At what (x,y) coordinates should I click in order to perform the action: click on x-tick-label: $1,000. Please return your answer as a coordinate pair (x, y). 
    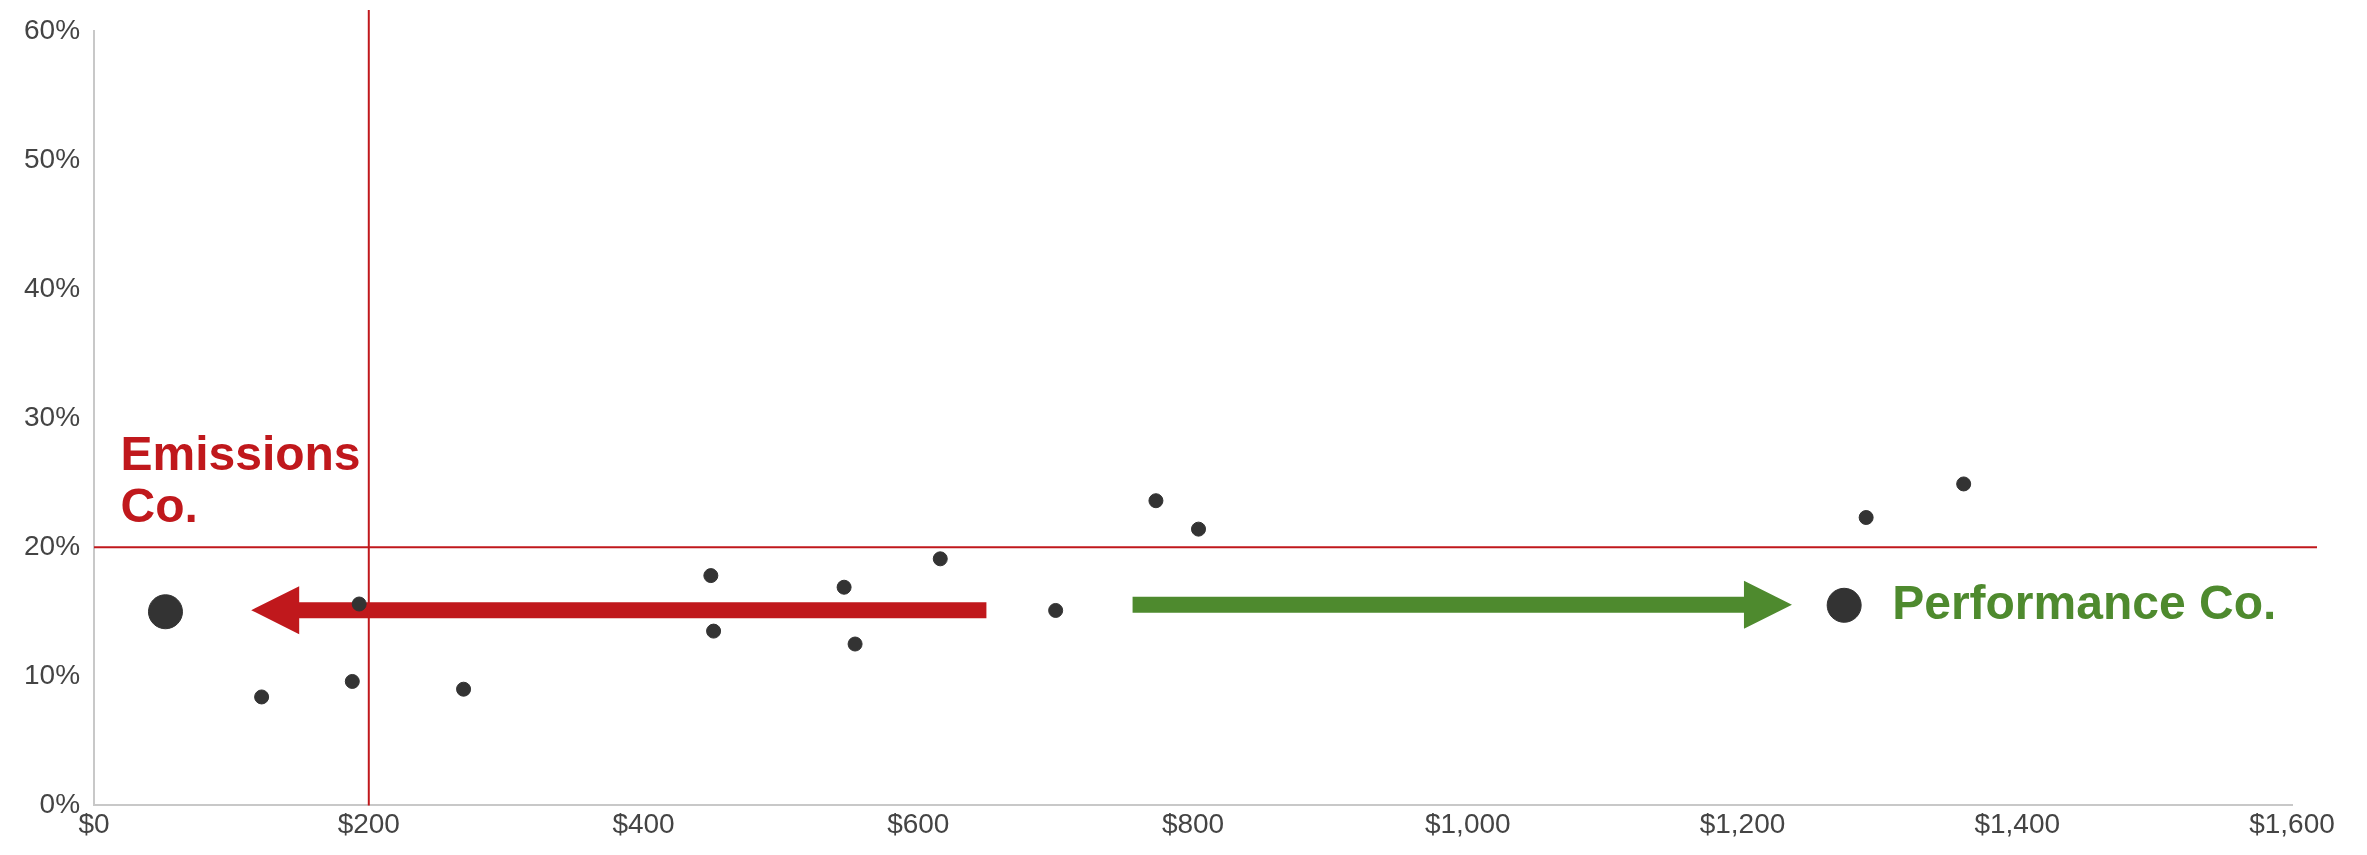
    Looking at the image, I should click on (1467, 823).